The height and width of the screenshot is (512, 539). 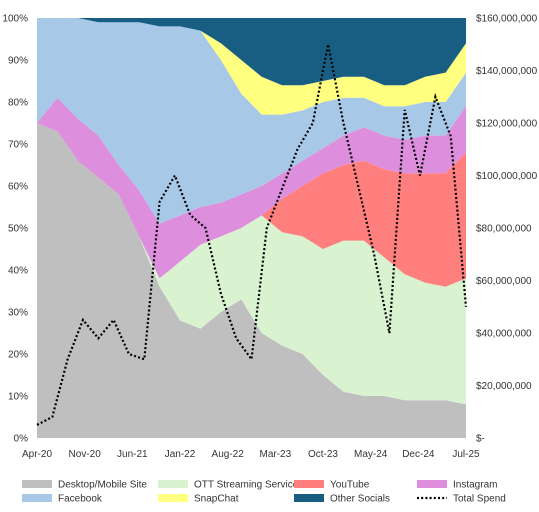 What do you see at coordinates (85, 454) in the screenshot?
I see `x-tick-label: Nov-20` at bounding box center [85, 454].